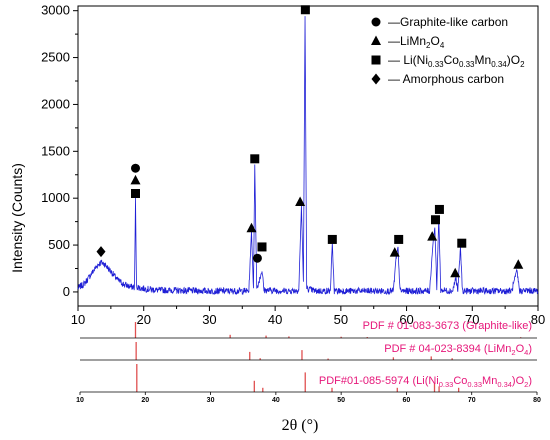 The image size is (550, 440). I want to click on legend-entry: —LiMn2O4, so click(408, 42).